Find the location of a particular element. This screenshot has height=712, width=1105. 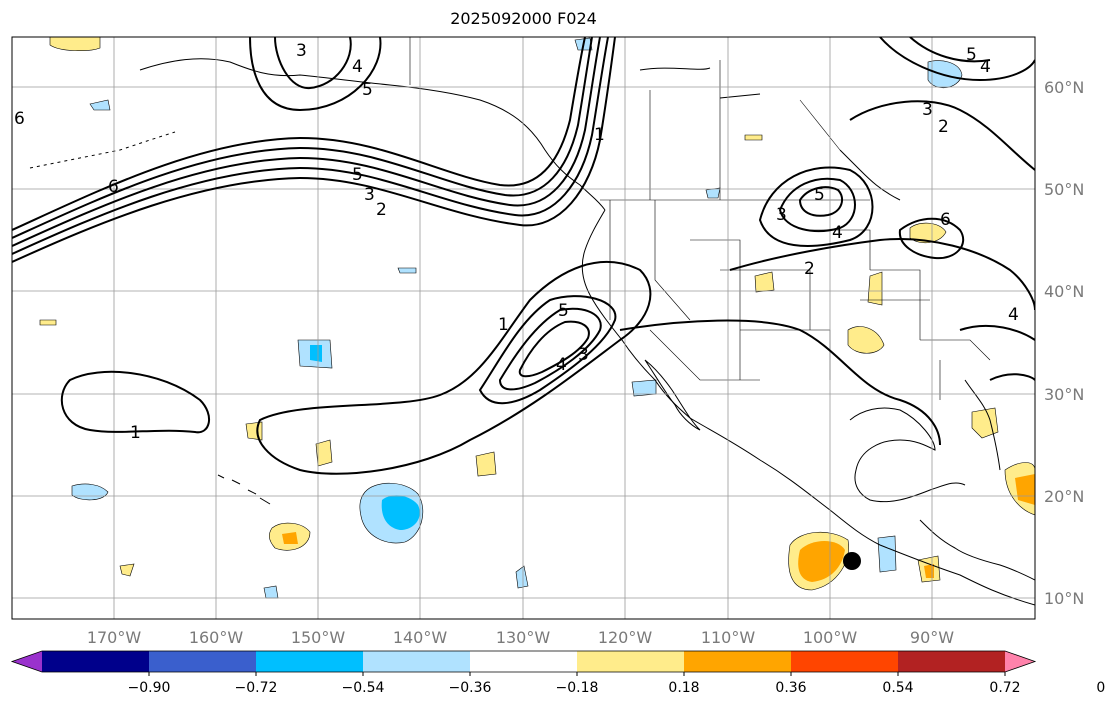

lon-label: 100°W is located at coordinates (830, 637).